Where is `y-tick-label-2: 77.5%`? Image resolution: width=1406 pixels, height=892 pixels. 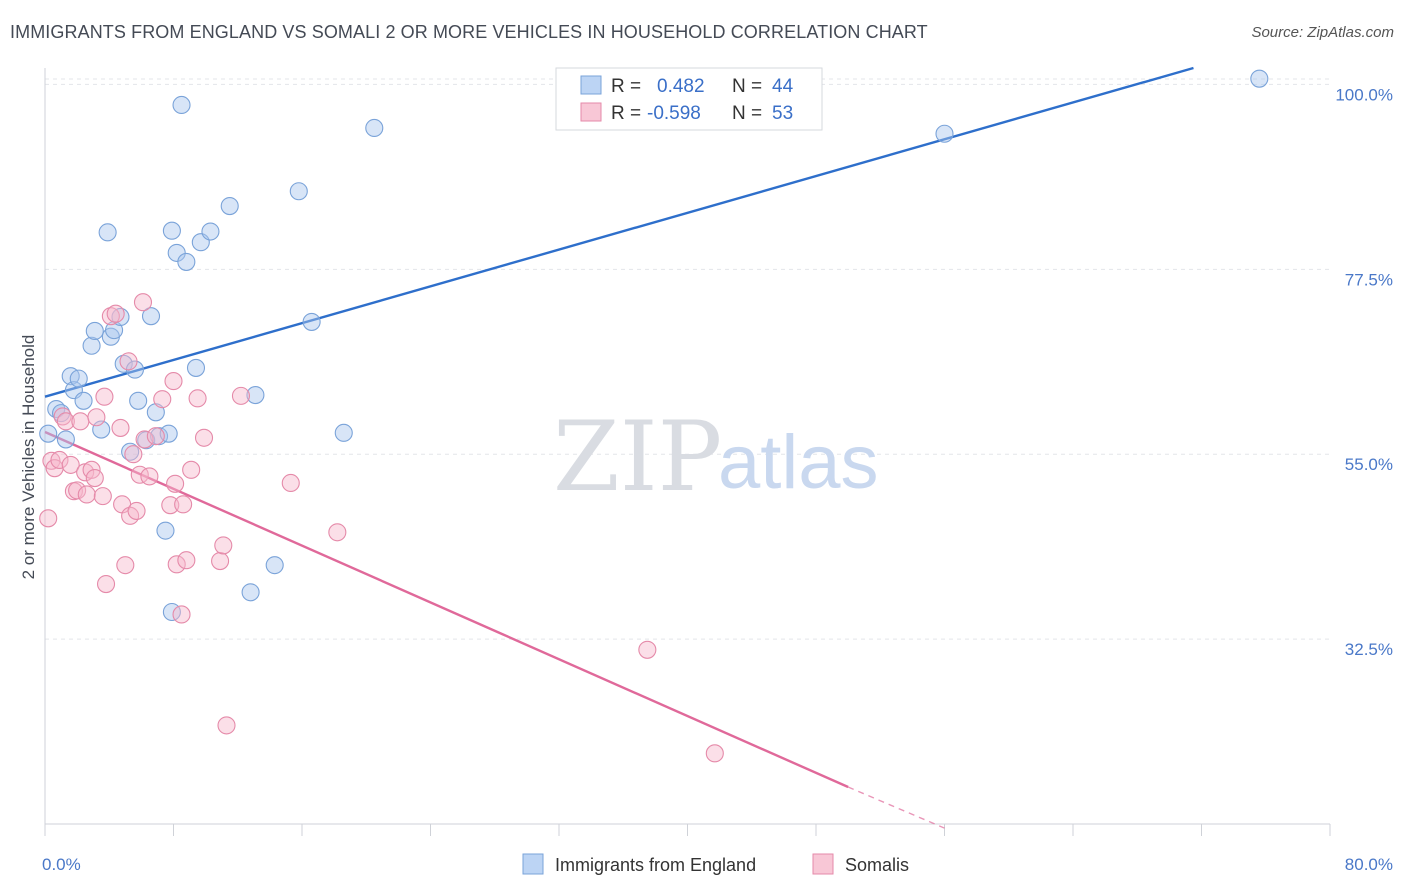
y-tick-label-2: 77.5% is located at coordinates (1369, 279).